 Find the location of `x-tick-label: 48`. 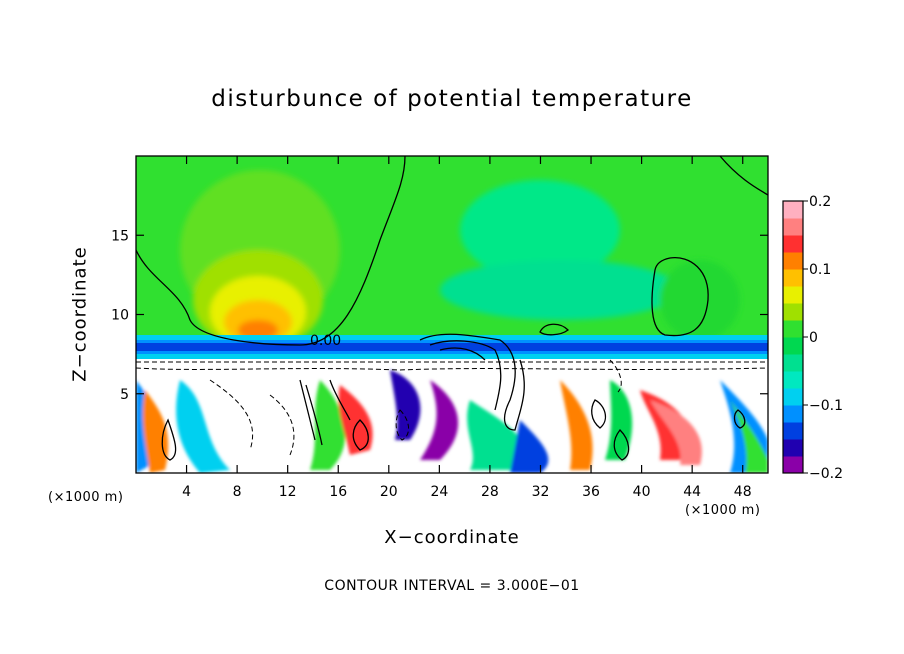

x-tick-label: 48 is located at coordinates (743, 492).